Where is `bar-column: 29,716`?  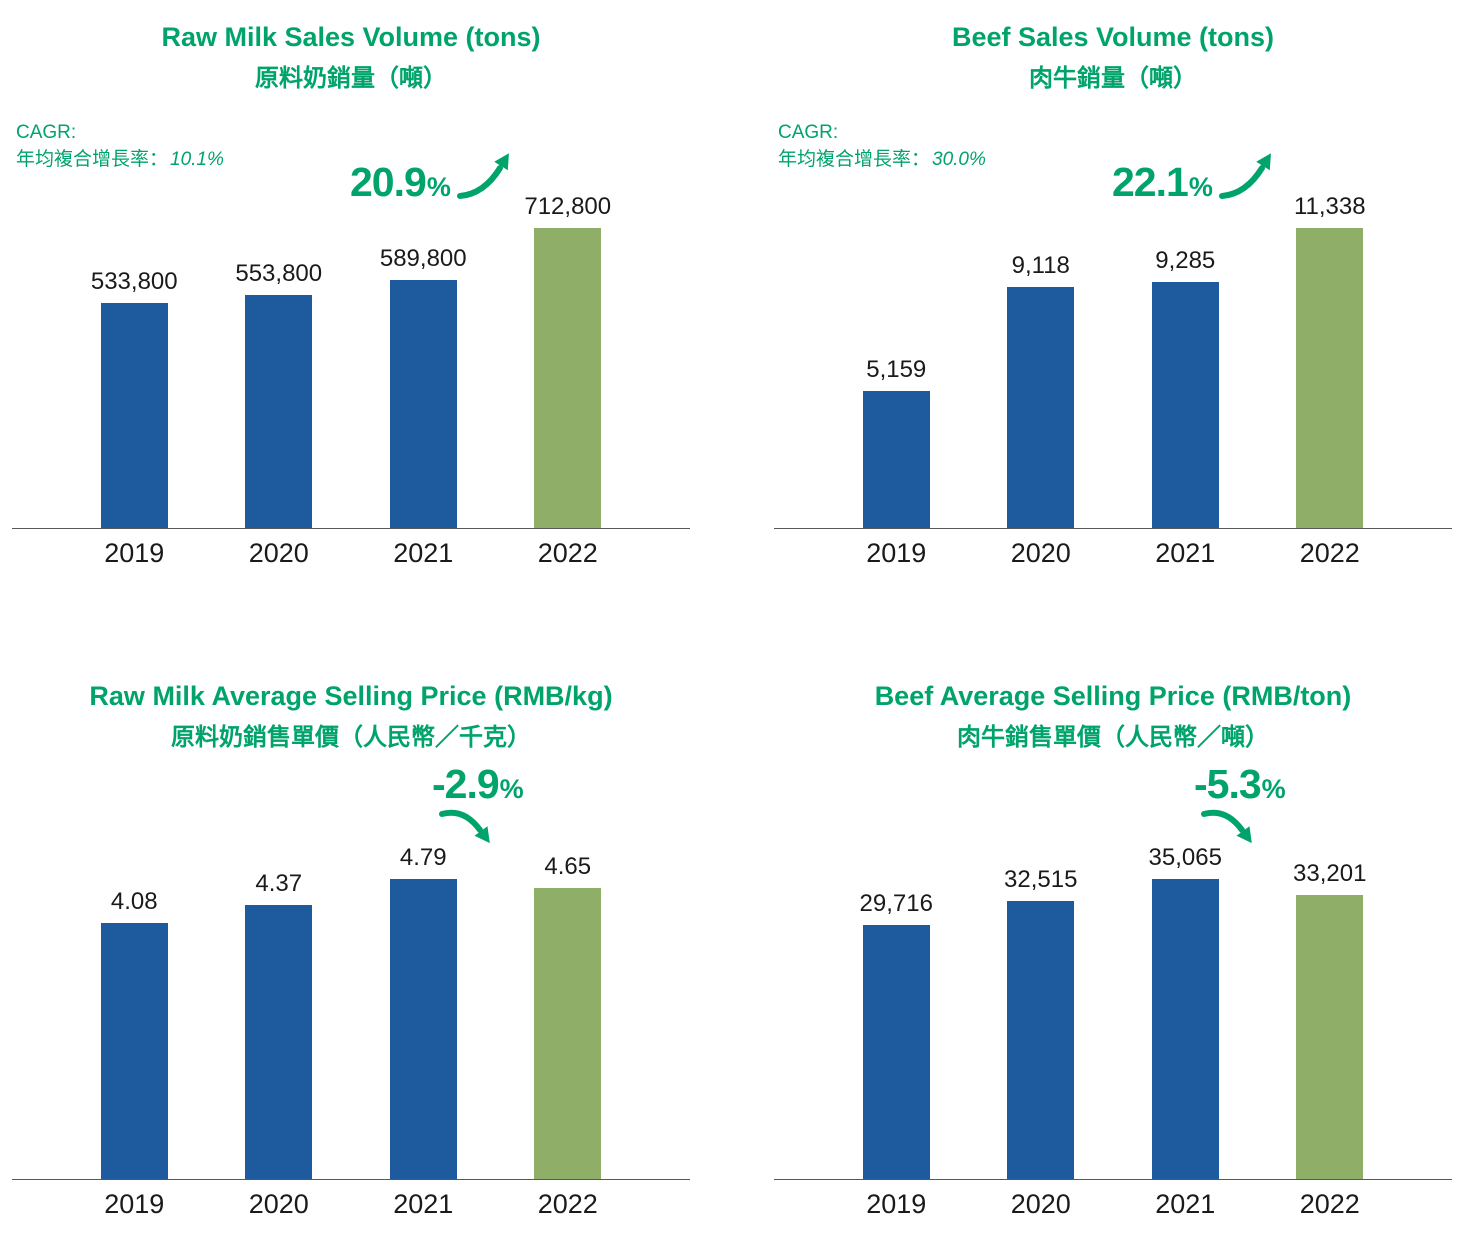 bar-column: 29,716 is located at coordinates (896, 1035).